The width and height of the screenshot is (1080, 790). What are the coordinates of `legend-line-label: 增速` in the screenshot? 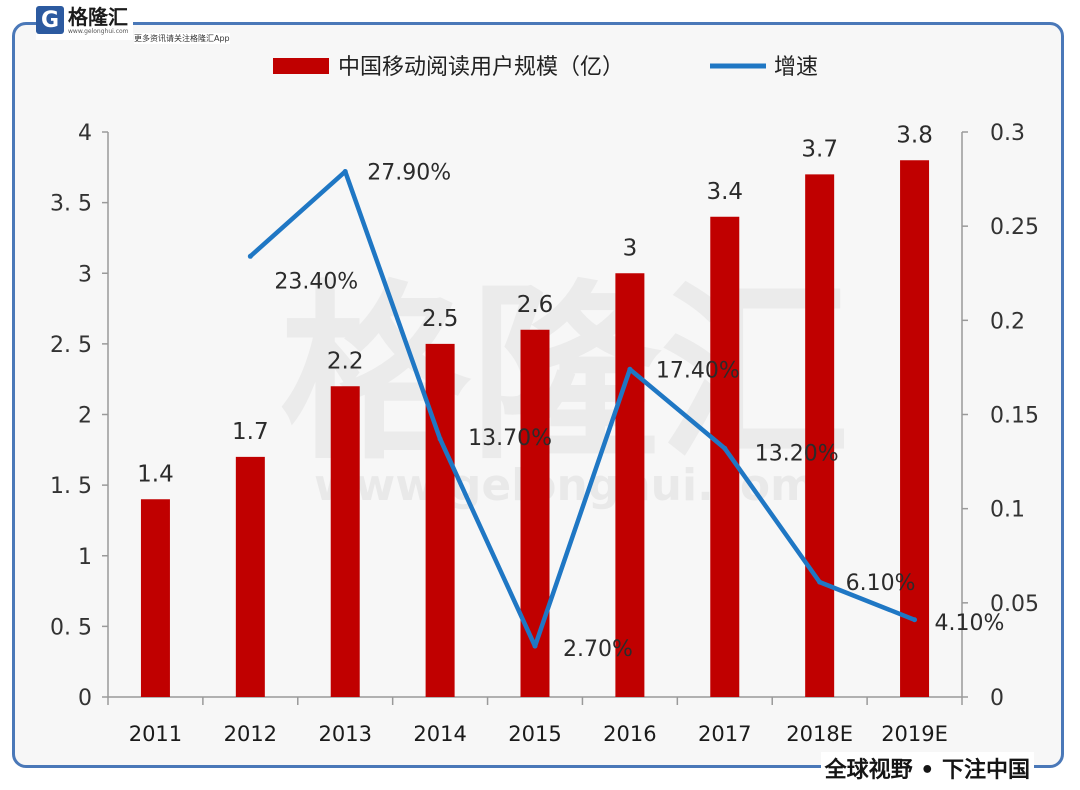 It's located at (796, 67).